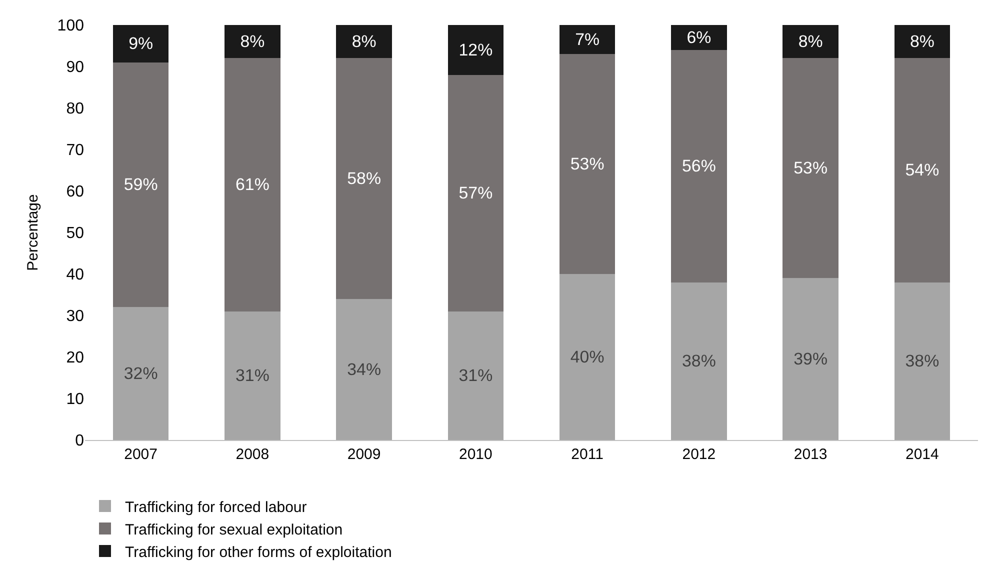  I want to click on y-tick-label: 40, so click(75, 275).